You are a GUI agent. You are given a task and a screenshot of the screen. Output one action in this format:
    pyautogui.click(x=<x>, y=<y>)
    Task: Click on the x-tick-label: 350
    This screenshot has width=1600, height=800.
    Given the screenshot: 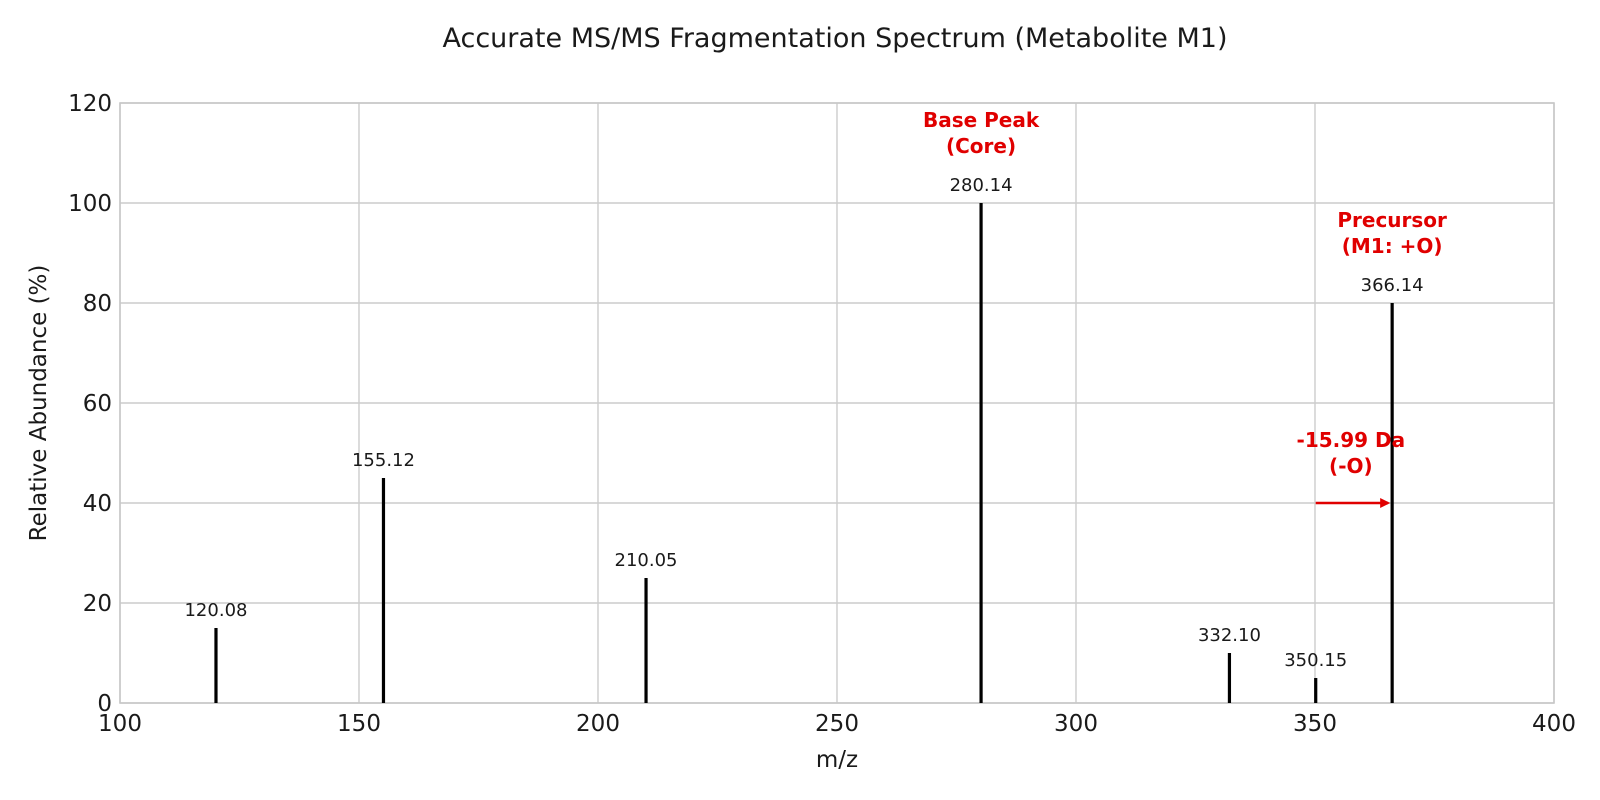 What is the action you would take?
    pyautogui.click(x=1315, y=724)
    